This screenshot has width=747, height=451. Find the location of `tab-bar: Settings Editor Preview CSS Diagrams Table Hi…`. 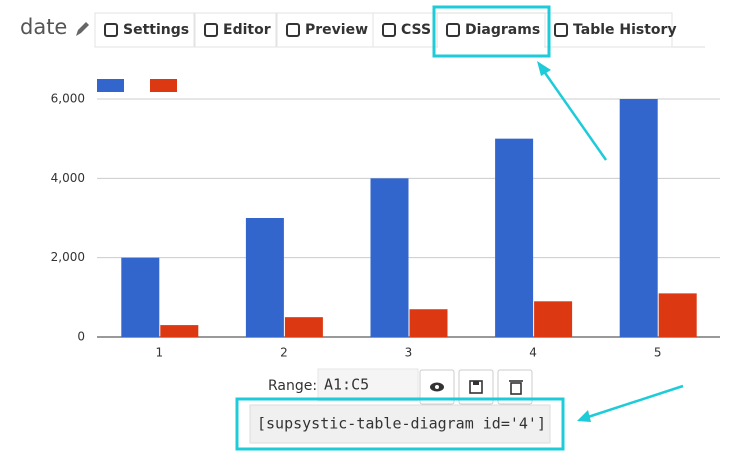

tab-bar: Settings Editor Preview CSS Diagrams Table Hi… is located at coordinates (385, 30).